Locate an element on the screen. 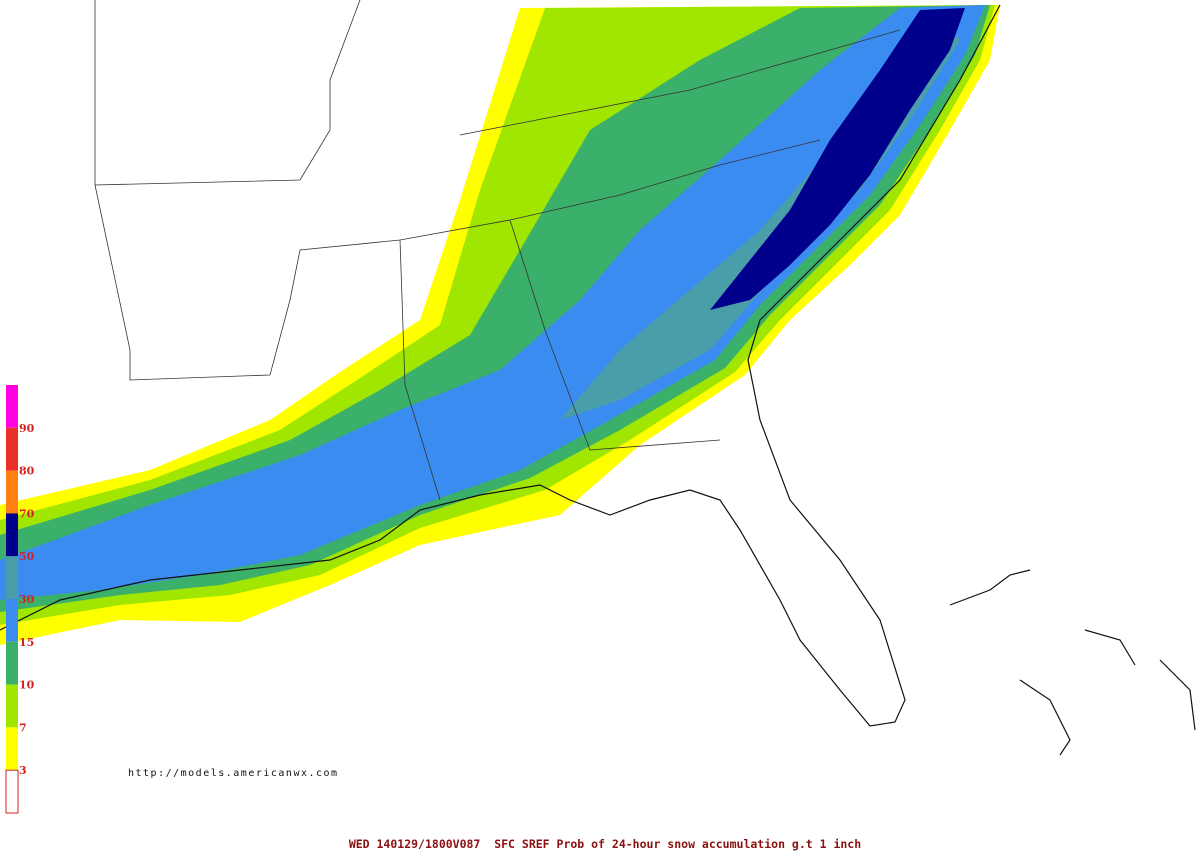 The width and height of the screenshot is (1200, 858). source-url: http://models.americanwx.com is located at coordinates (233, 773).